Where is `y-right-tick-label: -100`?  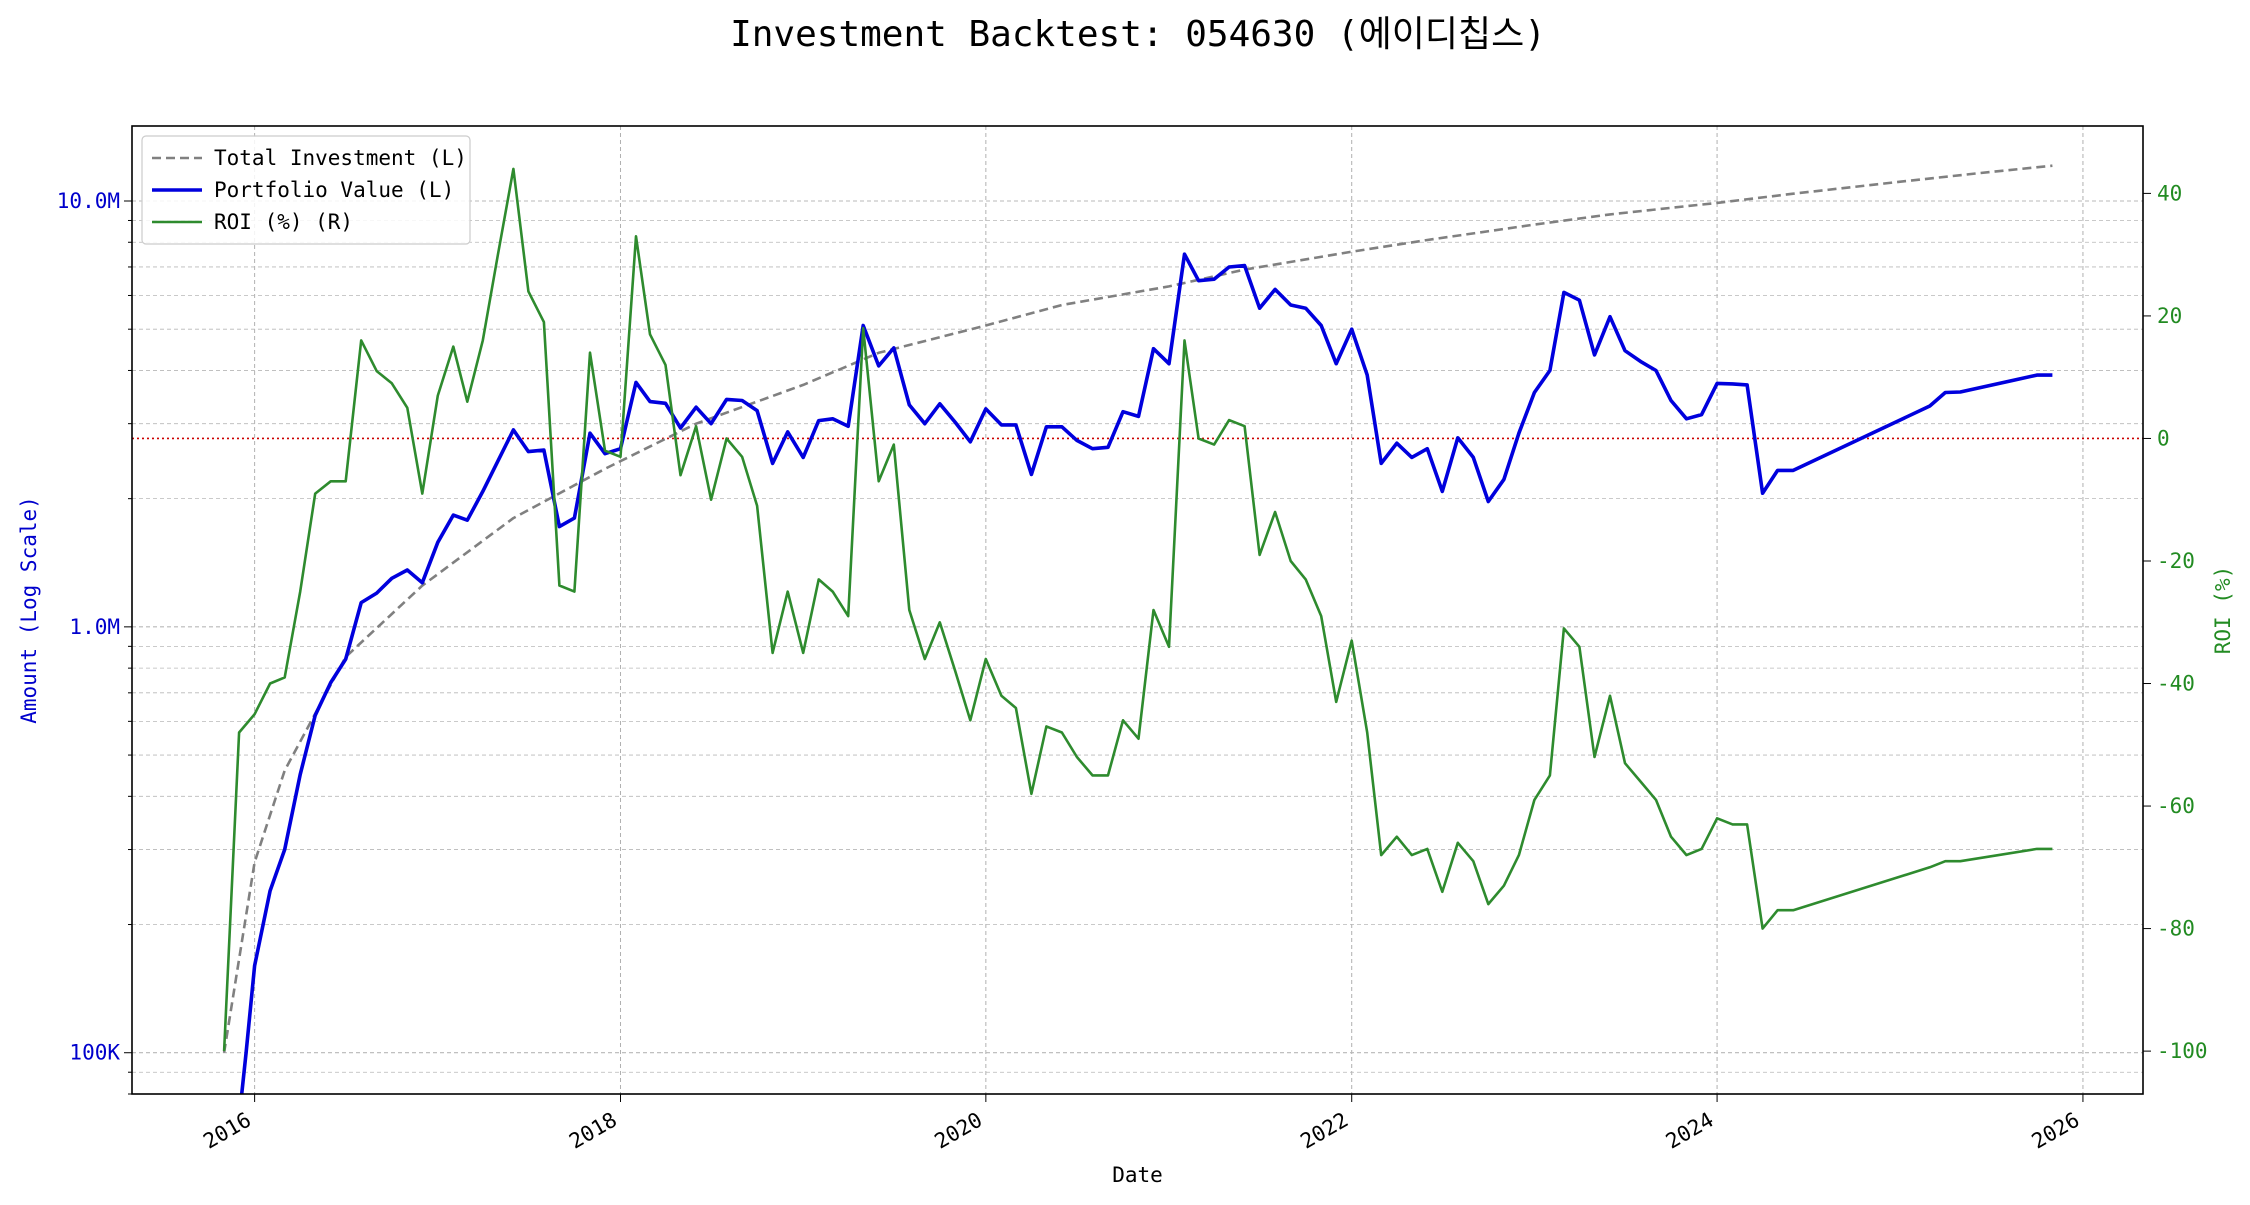
y-right-tick-label: -100 is located at coordinates (2182, 1051).